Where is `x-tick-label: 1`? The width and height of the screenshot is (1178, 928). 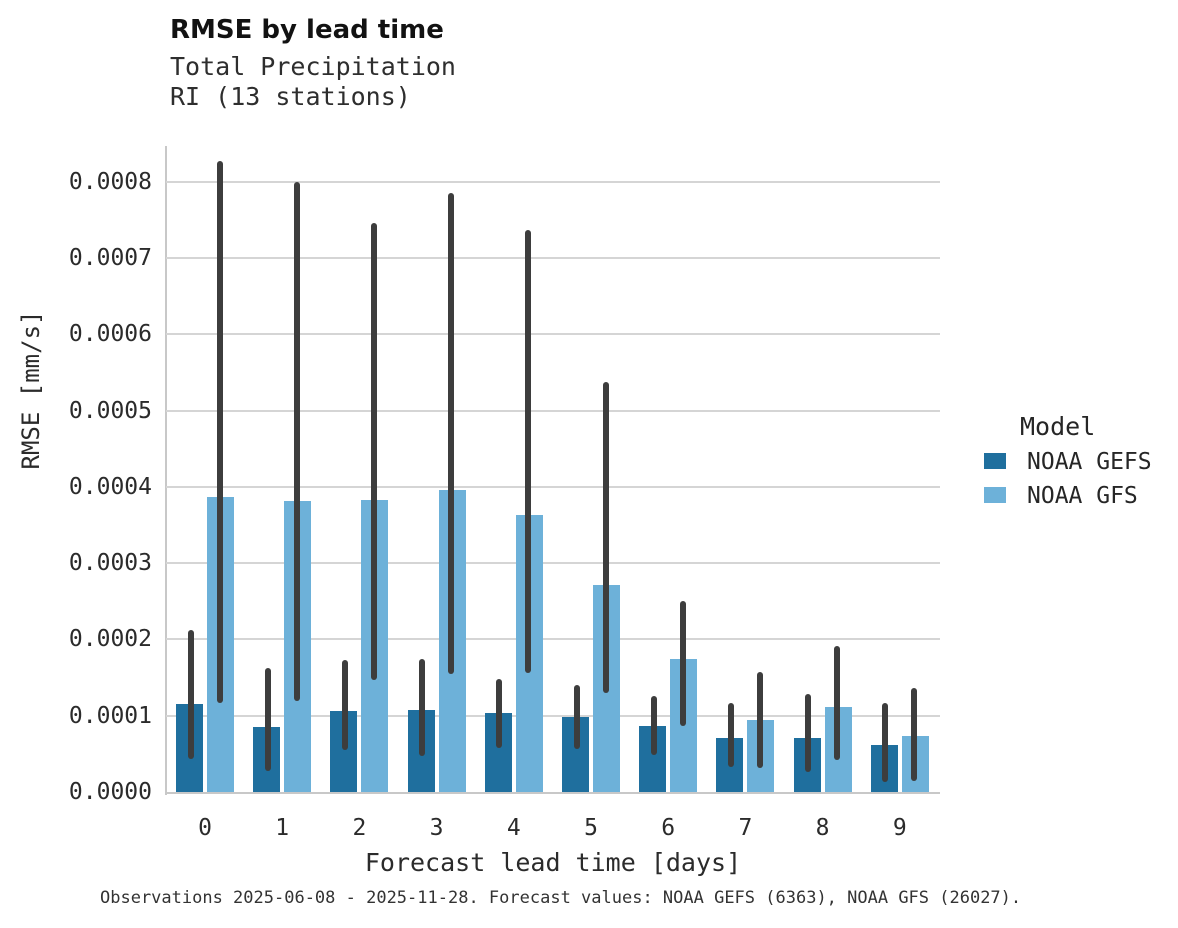 x-tick-label: 1 is located at coordinates (282, 828).